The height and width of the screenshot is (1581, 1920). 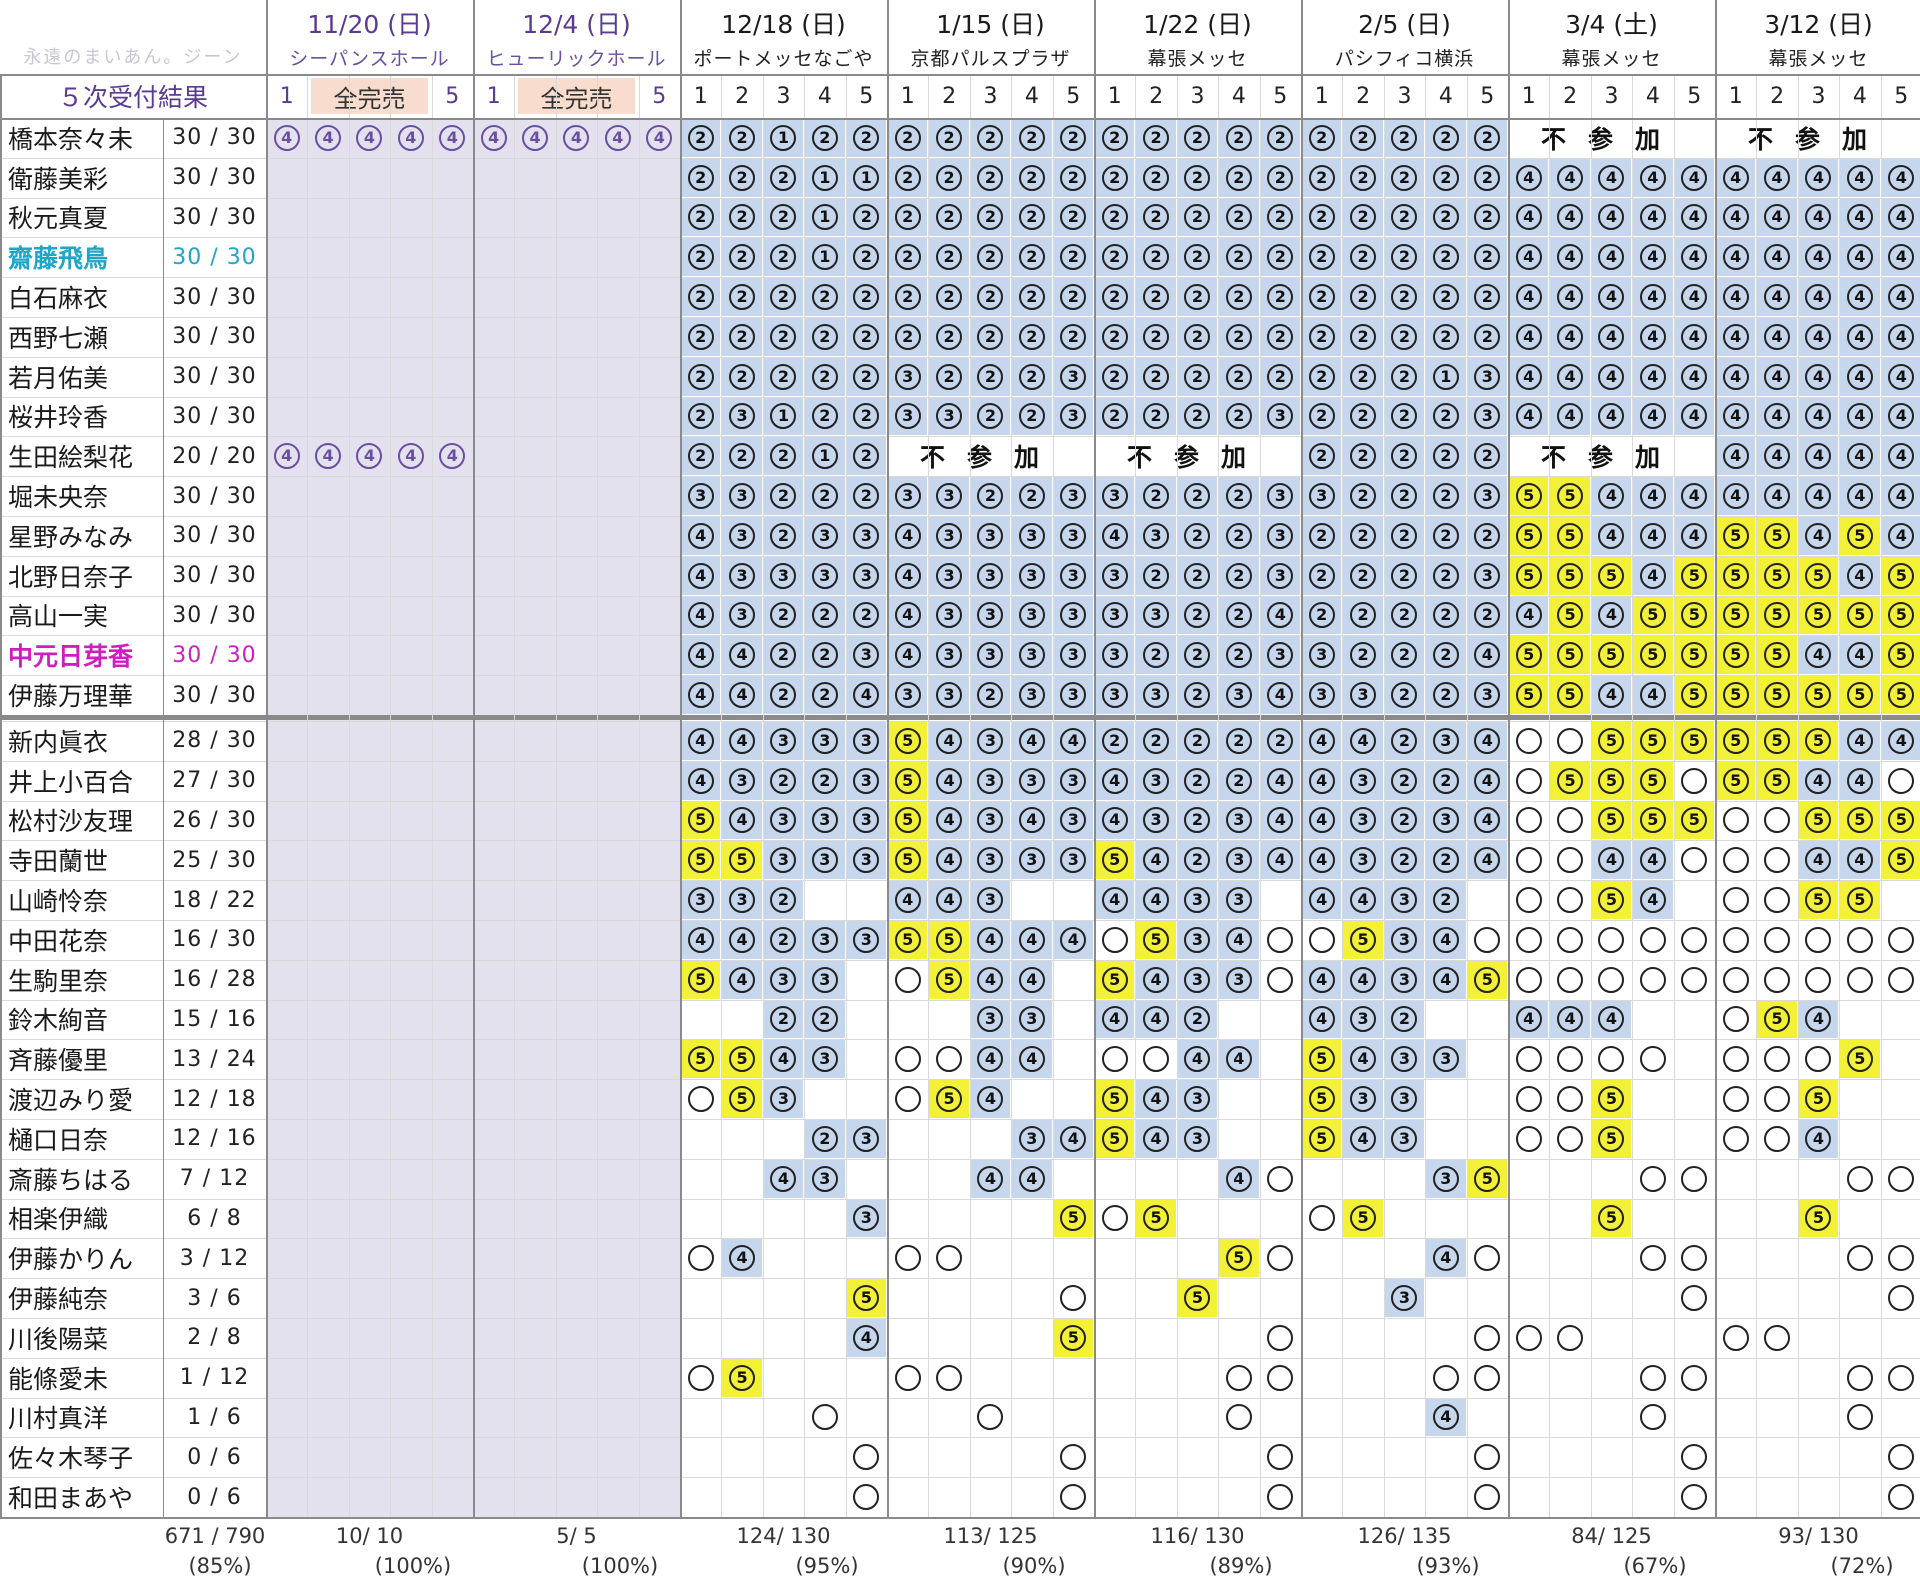 I want to click on member-name: 伊藤純奈, so click(x=58, y=1300).